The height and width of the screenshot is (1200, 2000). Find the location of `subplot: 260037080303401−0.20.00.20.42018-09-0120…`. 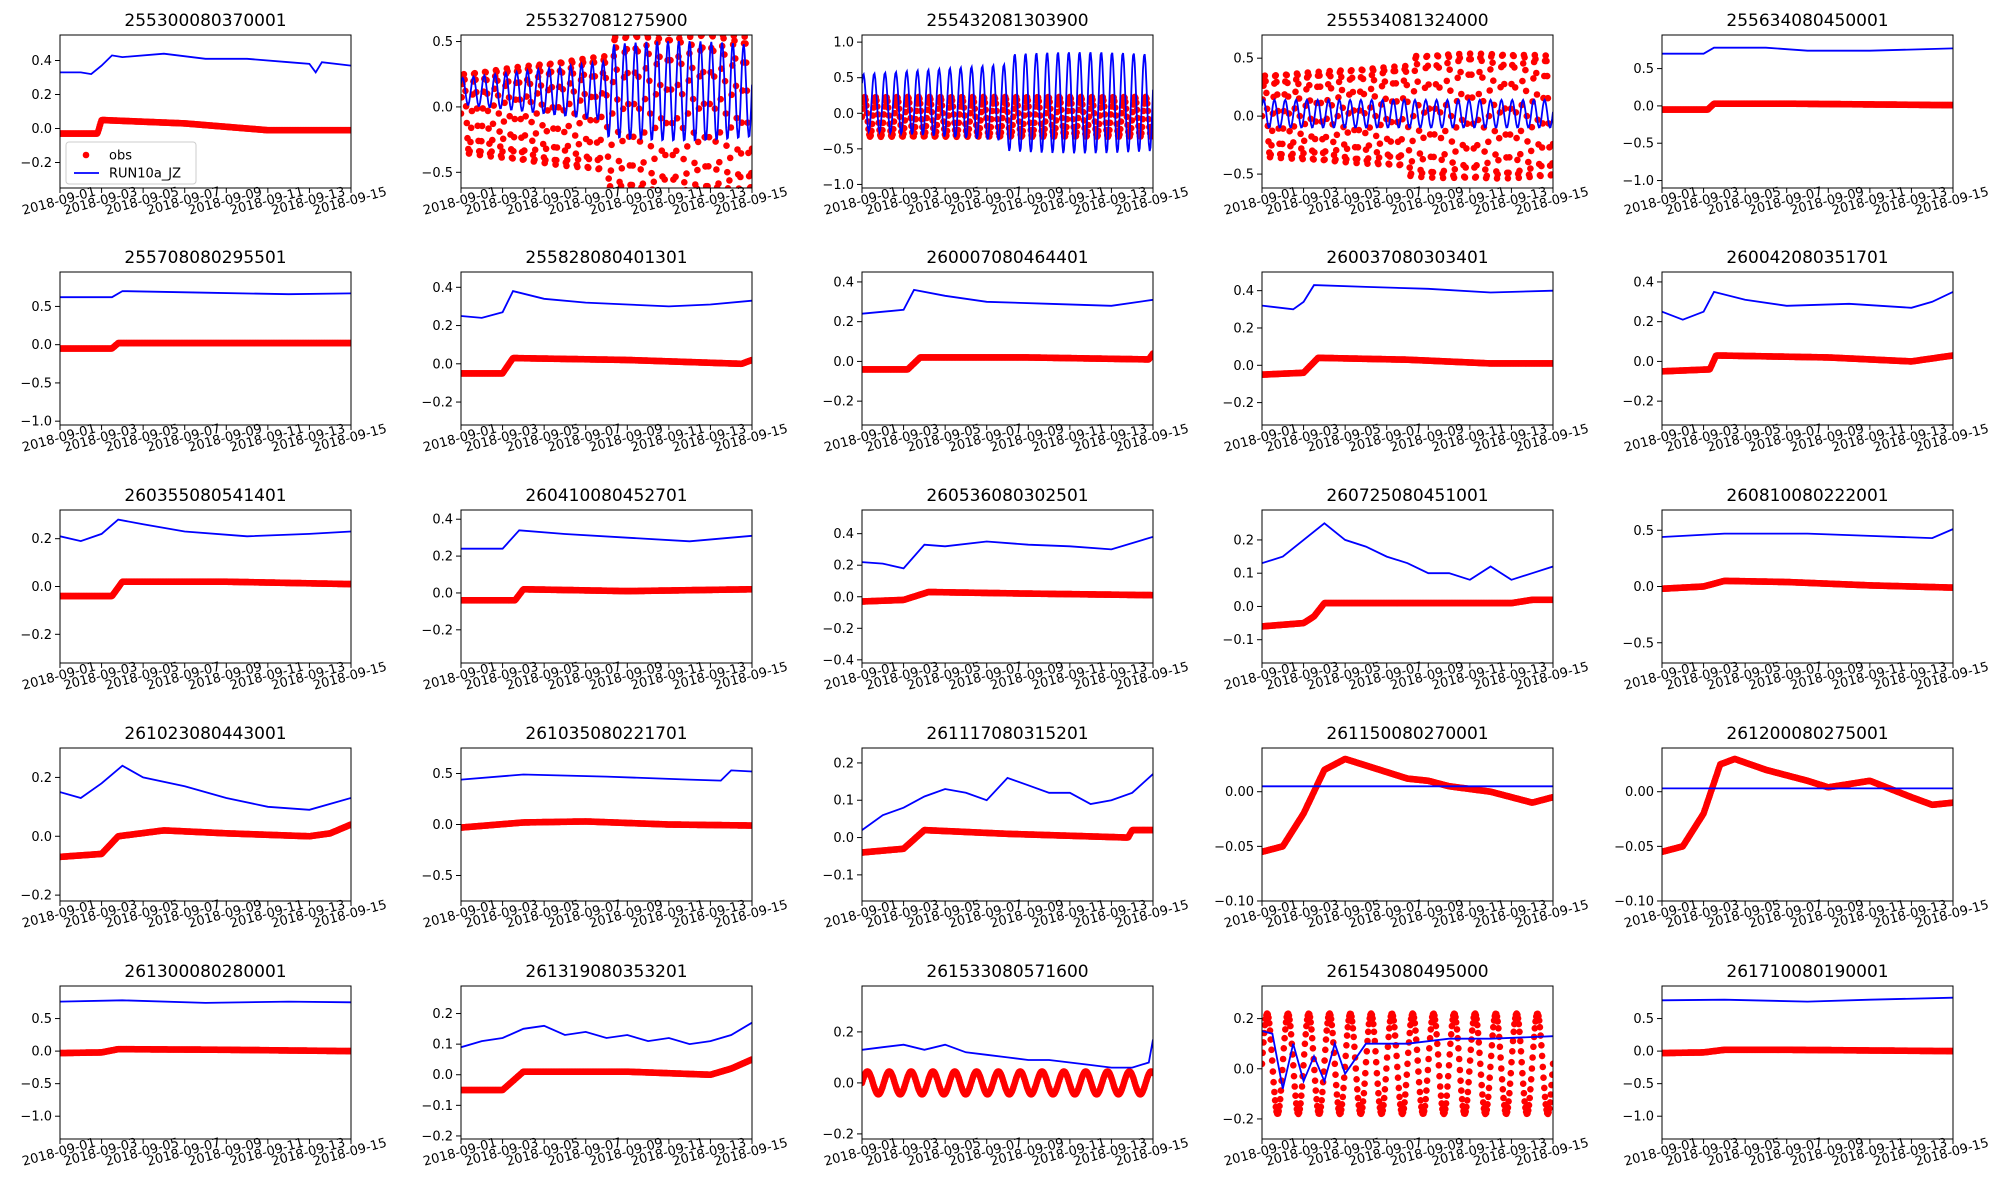

subplot: 260037080303401−0.20.00.20.42018-09-0120… is located at coordinates (1406, 352).